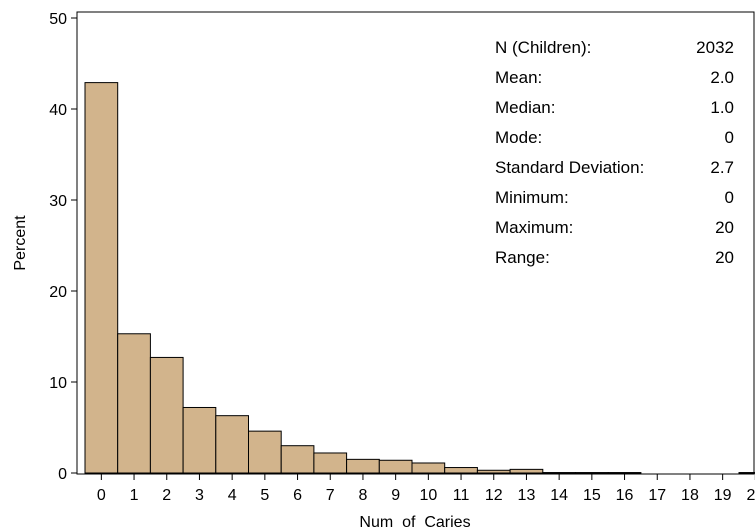 This screenshot has width=755, height=532. I want to click on stat-label: Standard Deviation:, so click(569, 167).